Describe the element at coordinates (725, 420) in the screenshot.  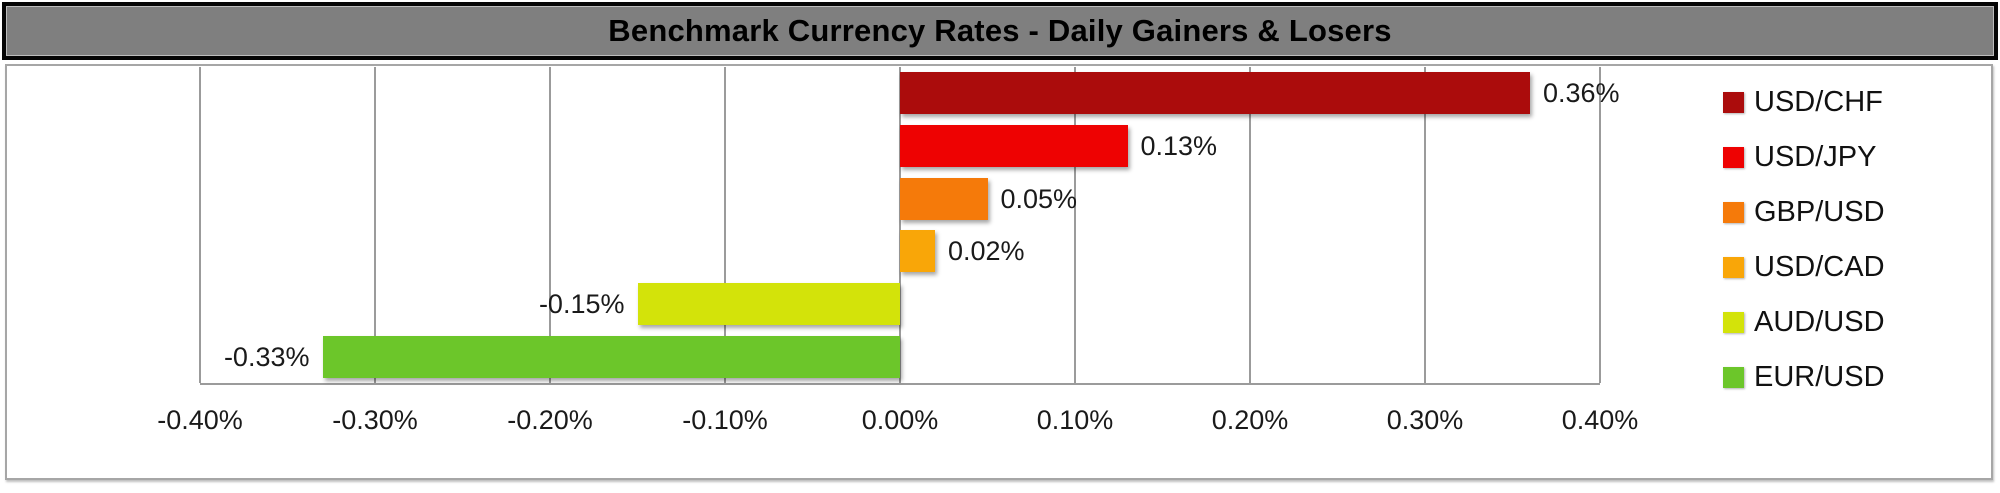
I see `x-tick-label: -0.10%` at that location.